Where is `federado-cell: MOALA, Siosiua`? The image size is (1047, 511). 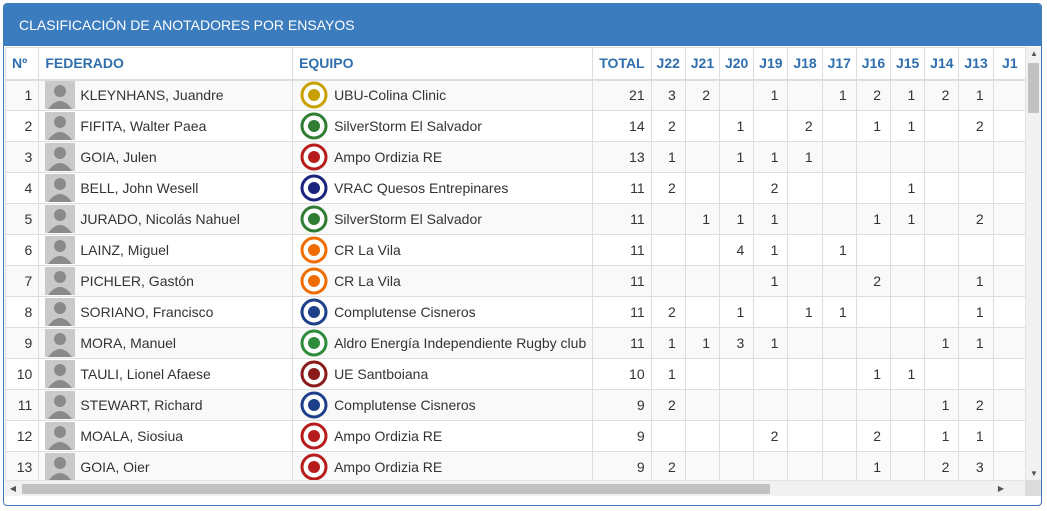 federado-cell: MOALA, Siosiua is located at coordinates (166, 436).